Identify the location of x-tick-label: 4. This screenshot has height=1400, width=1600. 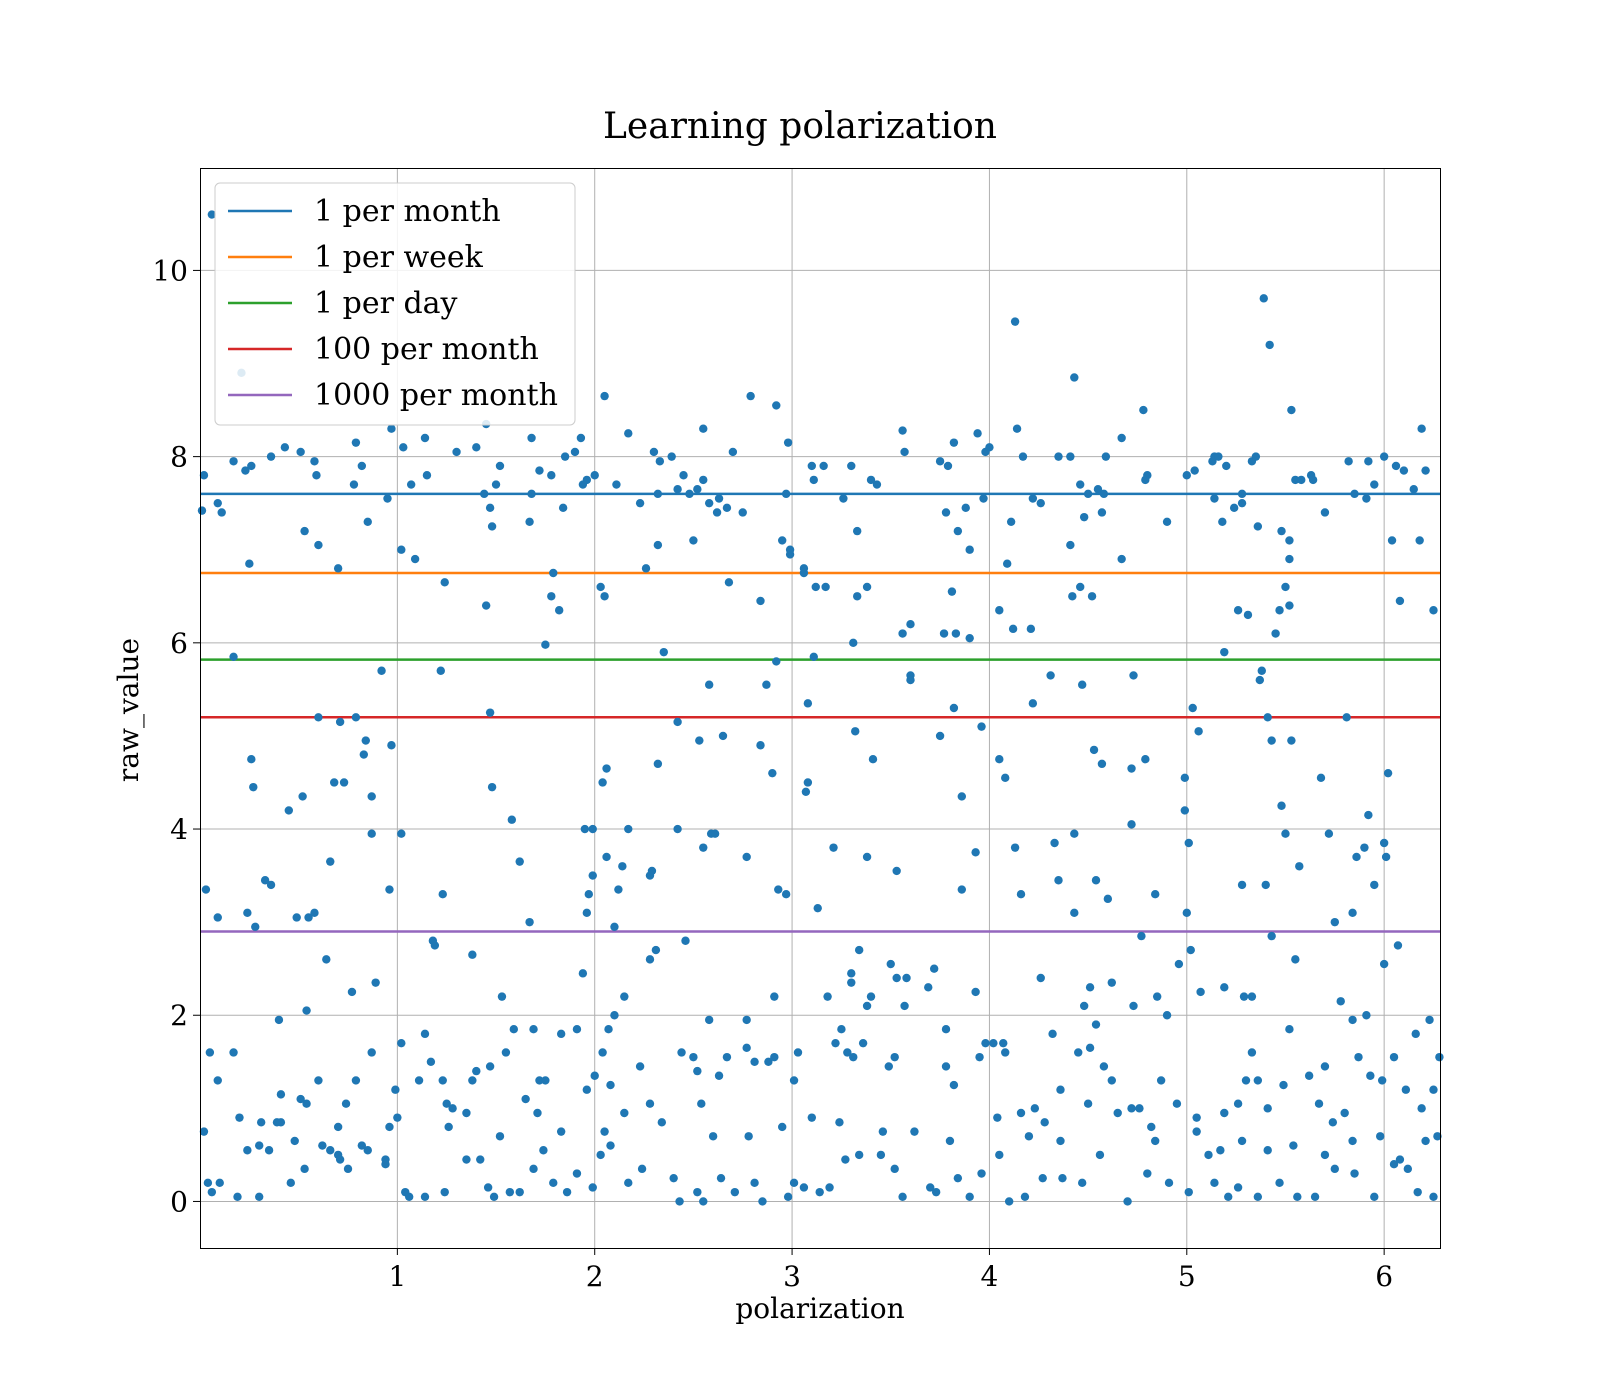
(990, 1276).